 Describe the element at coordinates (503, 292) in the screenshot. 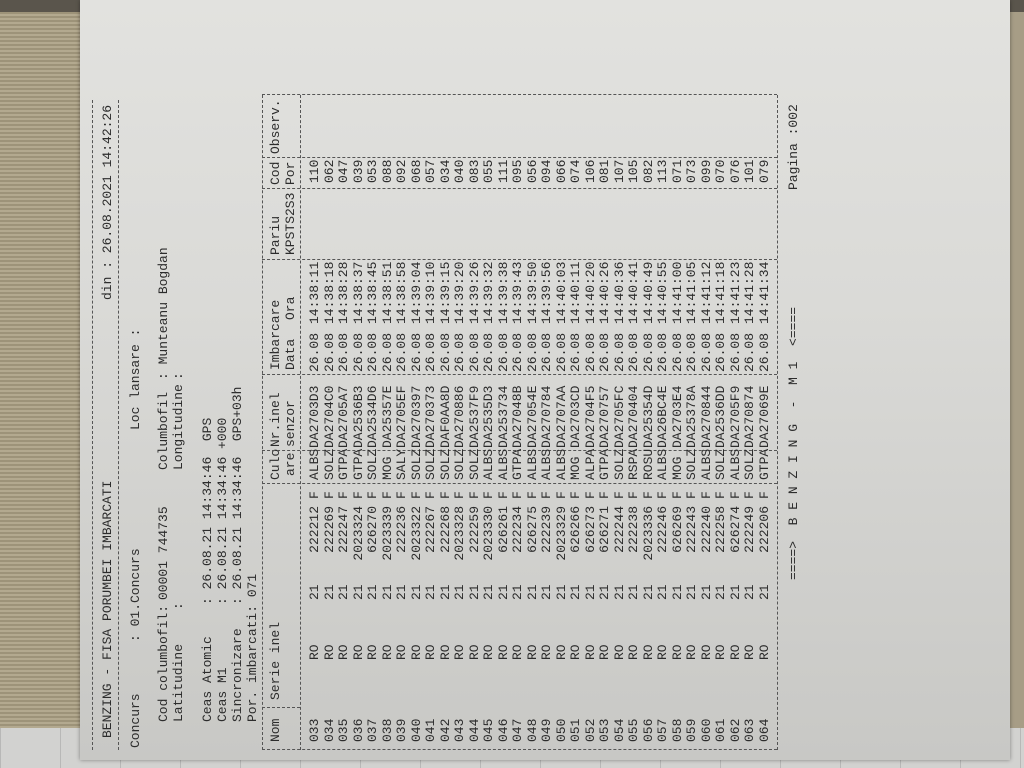

I see `cell-ora: 14:39:38` at that location.